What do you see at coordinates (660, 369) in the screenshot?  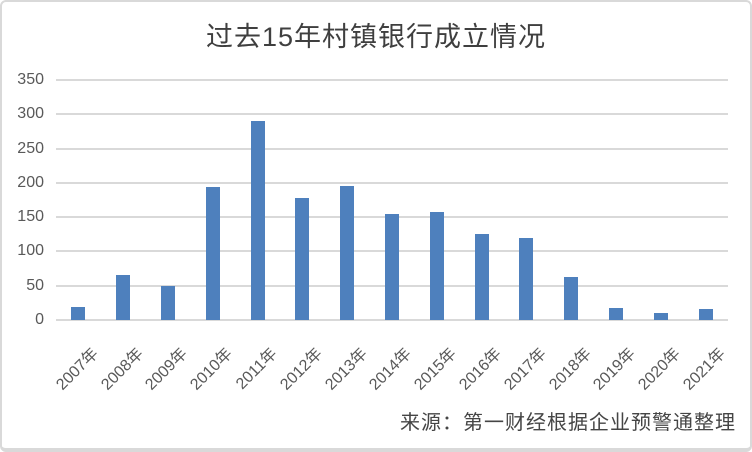 I see `x-tick-label: 2020年` at bounding box center [660, 369].